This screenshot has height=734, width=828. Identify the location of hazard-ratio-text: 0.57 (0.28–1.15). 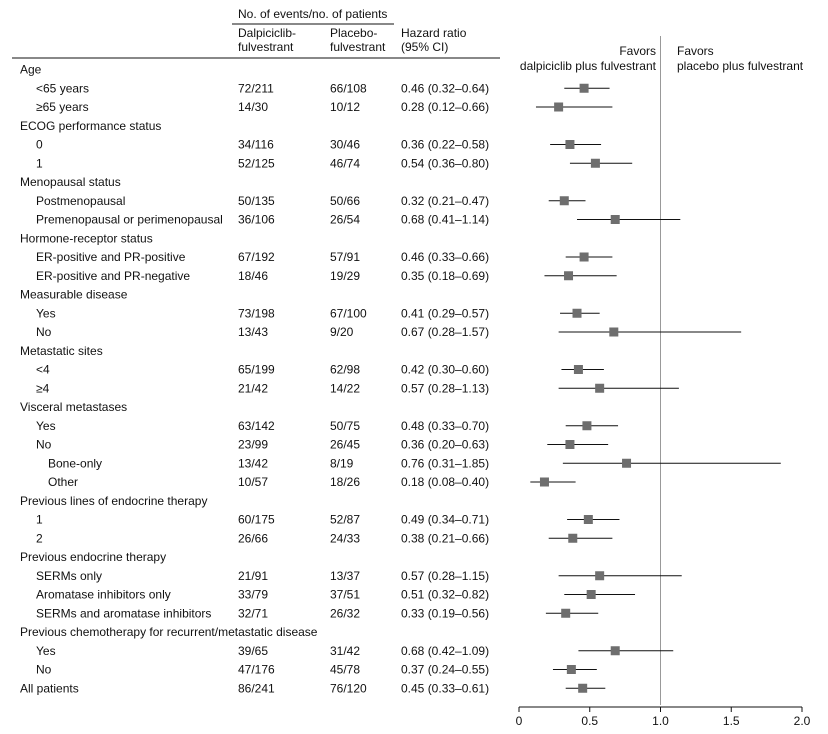
(445, 576).